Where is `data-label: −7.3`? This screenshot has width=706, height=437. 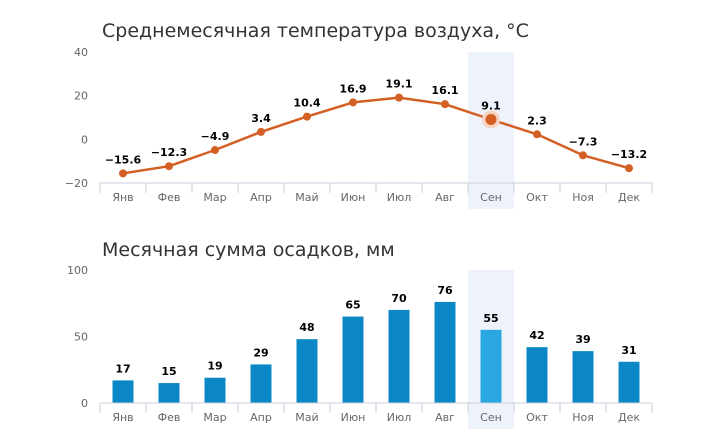 data-label: −7.3 is located at coordinates (583, 141).